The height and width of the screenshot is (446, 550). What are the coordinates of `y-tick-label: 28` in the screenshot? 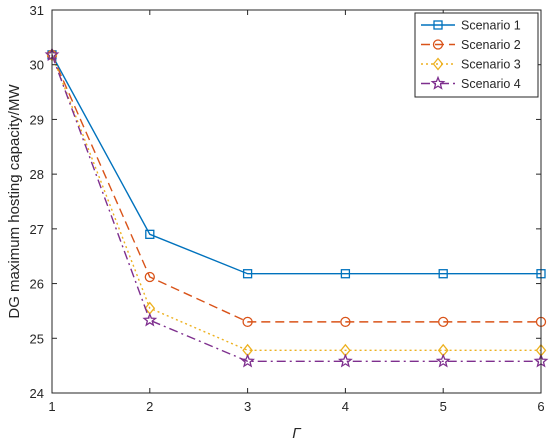 It's located at (37, 174).